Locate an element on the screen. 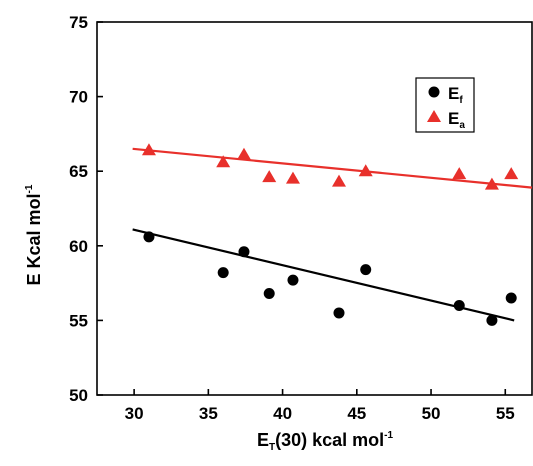  y-axis-label: E Kcal mol-1 is located at coordinates (34, 234).